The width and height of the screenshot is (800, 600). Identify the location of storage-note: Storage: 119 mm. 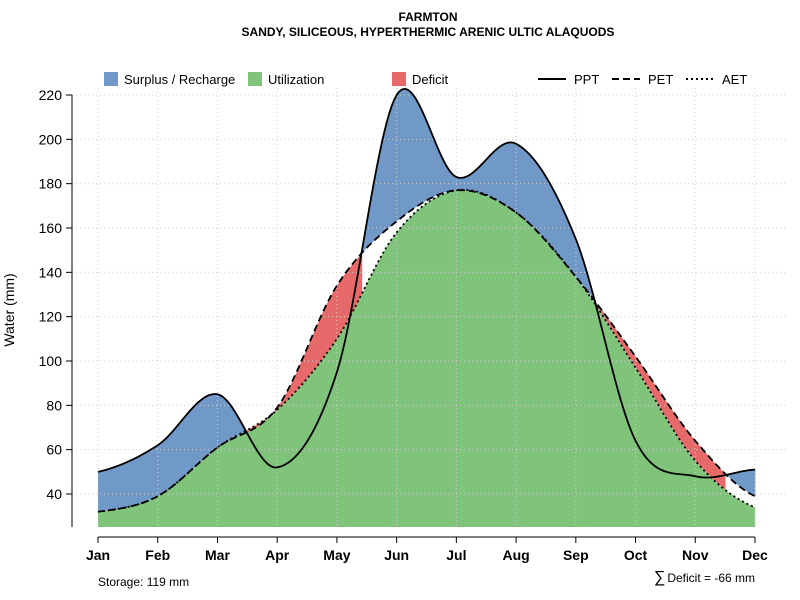
(143, 582).